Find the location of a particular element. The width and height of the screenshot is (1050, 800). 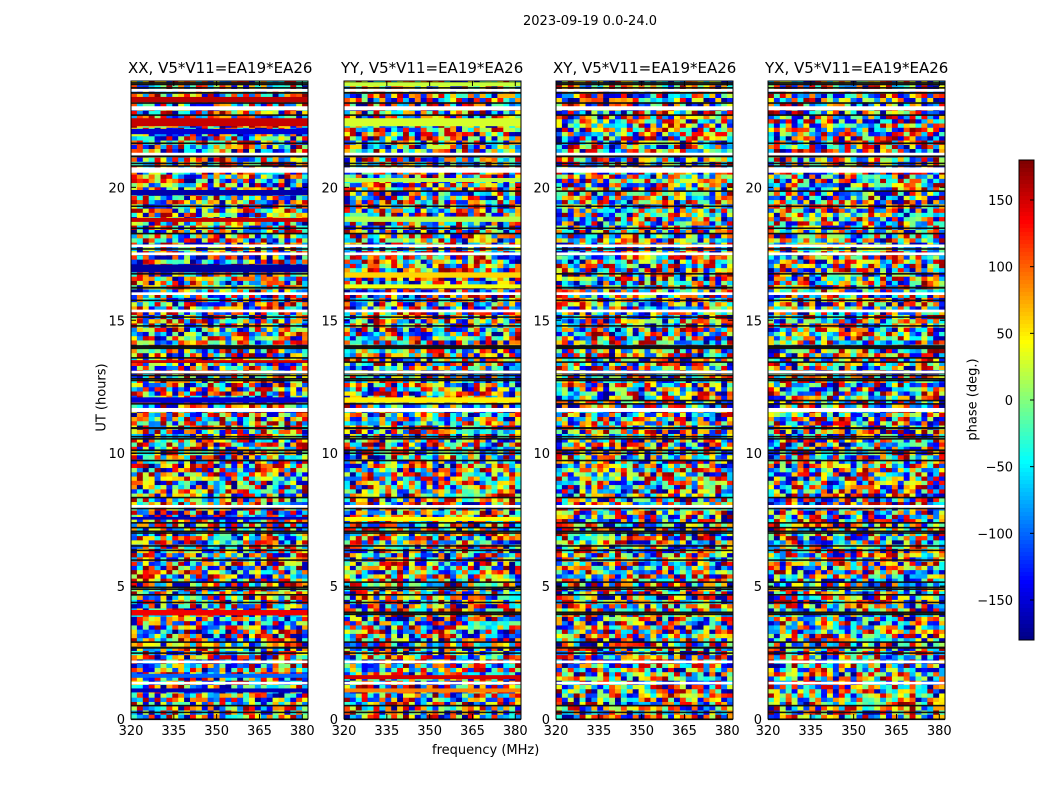

colorbar-tick-label: 0 is located at coordinates (1009, 401).